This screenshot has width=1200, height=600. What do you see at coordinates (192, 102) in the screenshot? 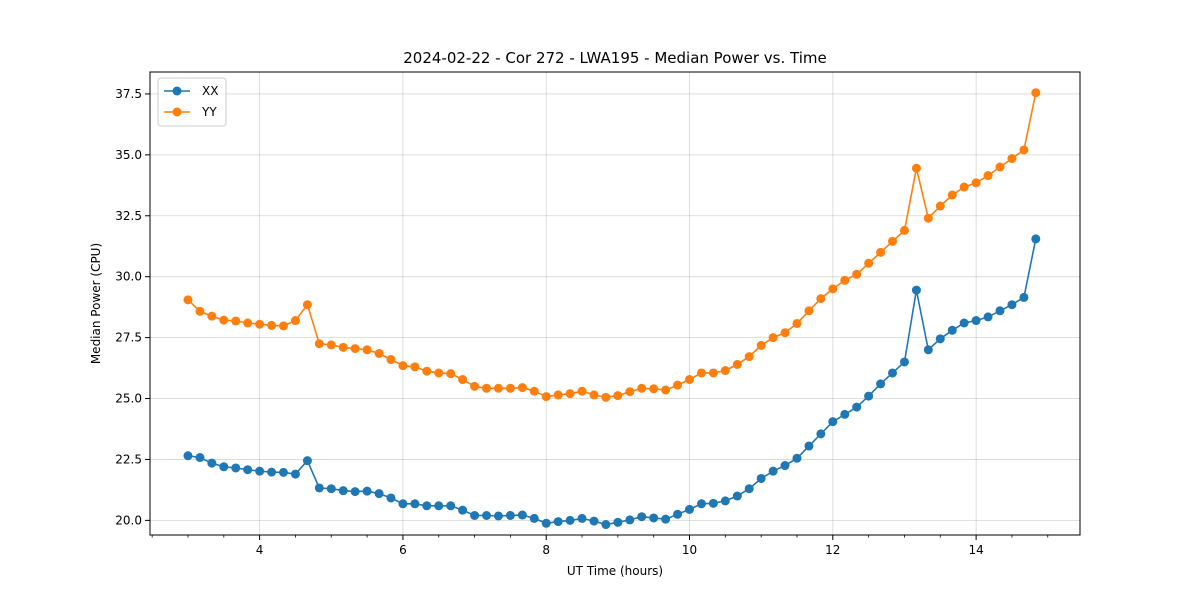
I see `legend: XX YY` at bounding box center [192, 102].